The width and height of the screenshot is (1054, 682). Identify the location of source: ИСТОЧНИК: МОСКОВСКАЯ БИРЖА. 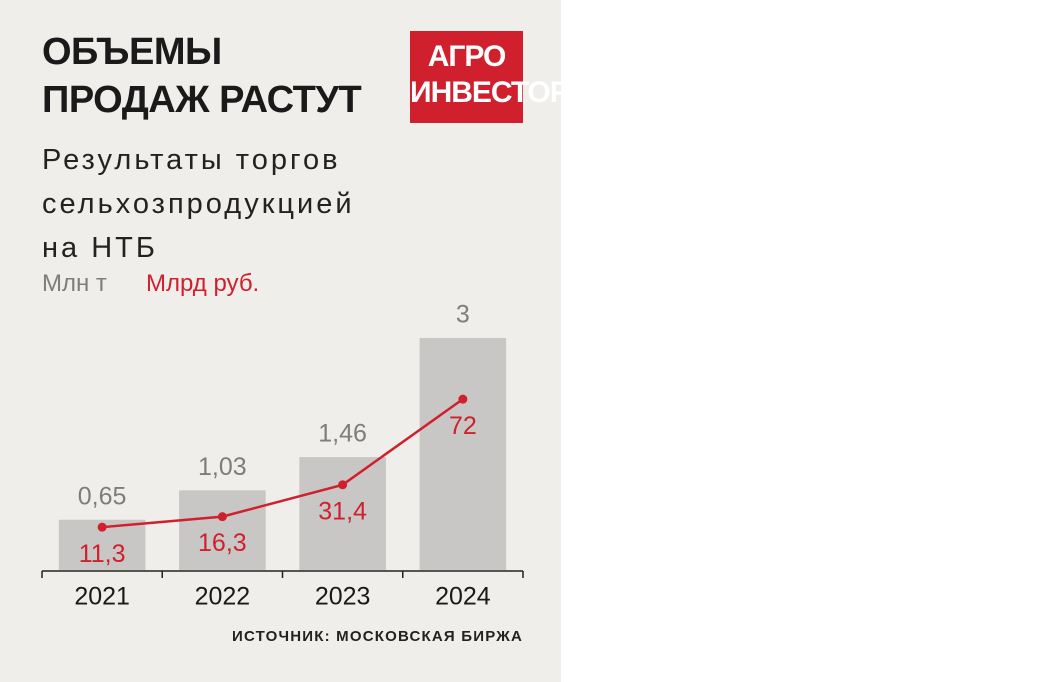
(377, 636).